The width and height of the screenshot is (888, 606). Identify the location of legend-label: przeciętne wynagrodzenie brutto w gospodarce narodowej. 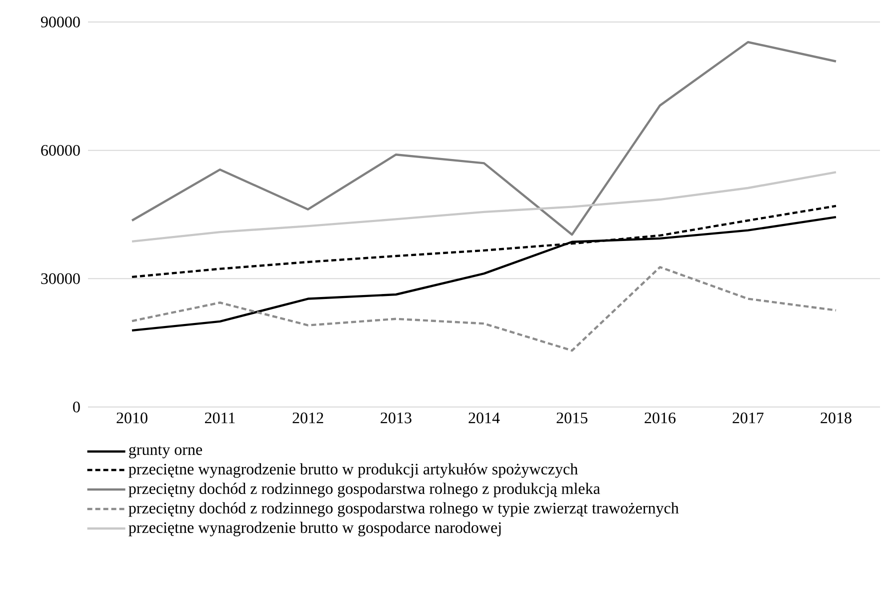
(314, 529).